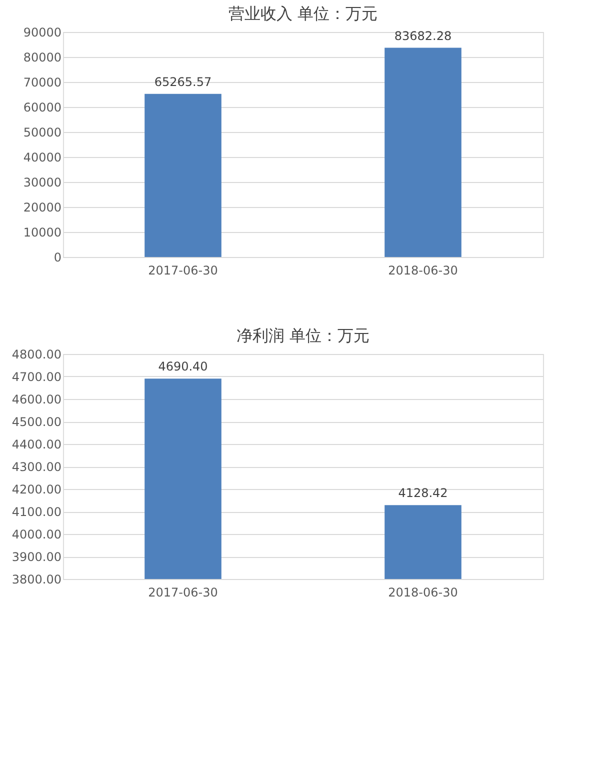  What do you see at coordinates (42, 233) in the screenshot?
I see `y-tick-label: 10000` at bounding box center [42, 233].